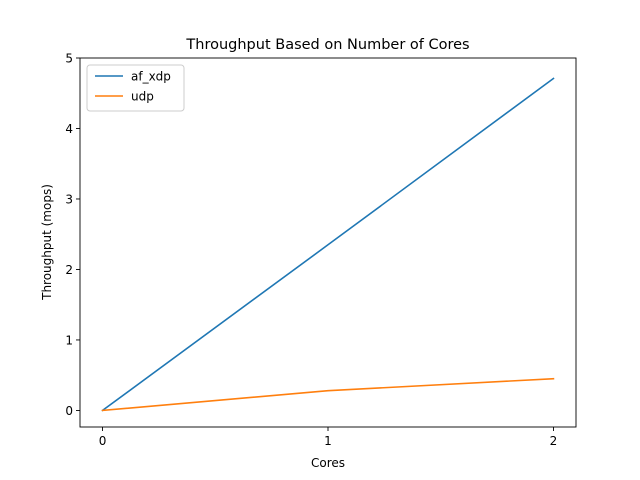 The height and width of the screenshot is (480, 640). Describe the element at coordinates (69, 270) in the screenshot. I see `y-tick-label: 2` at that location.